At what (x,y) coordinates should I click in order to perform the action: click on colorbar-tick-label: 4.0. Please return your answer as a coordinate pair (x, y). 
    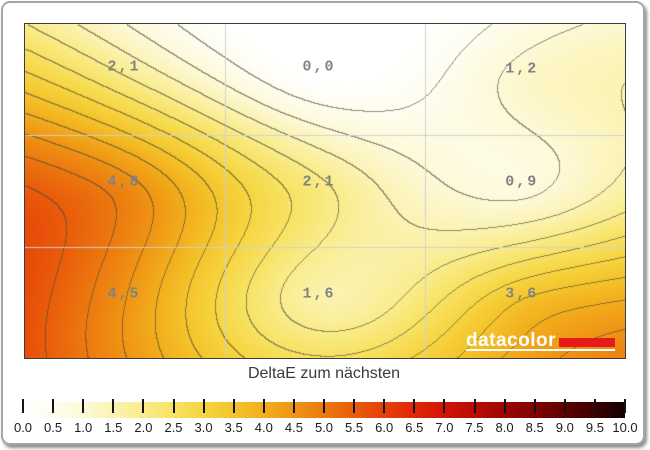
    Looking at the image, I should click on (263, 427).